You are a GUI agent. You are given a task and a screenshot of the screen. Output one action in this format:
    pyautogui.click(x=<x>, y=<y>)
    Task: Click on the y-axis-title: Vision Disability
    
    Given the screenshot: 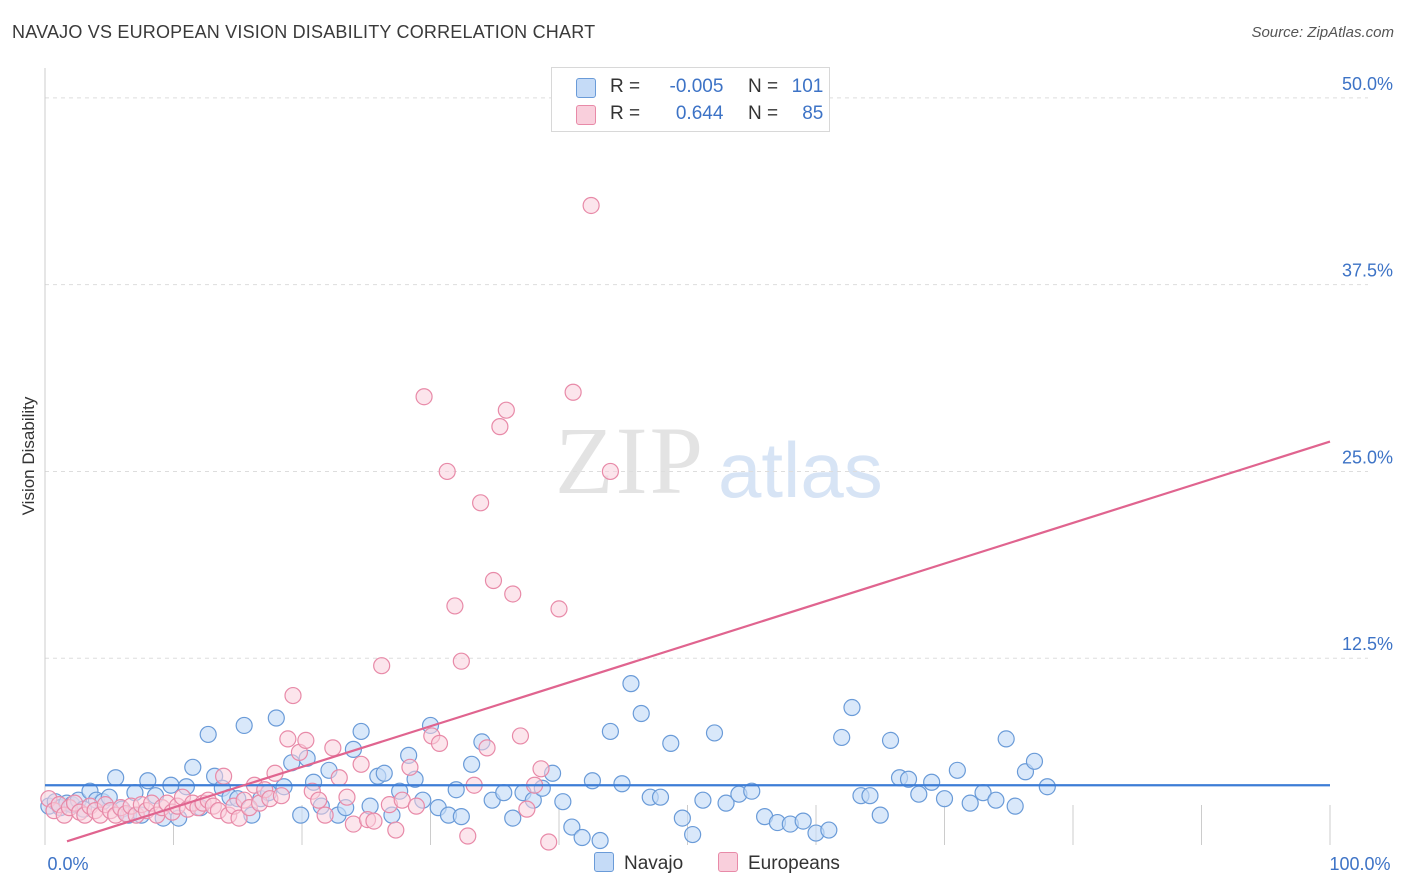 What is the action you would take?
    pyautogui.click(x=28, y=455)
    